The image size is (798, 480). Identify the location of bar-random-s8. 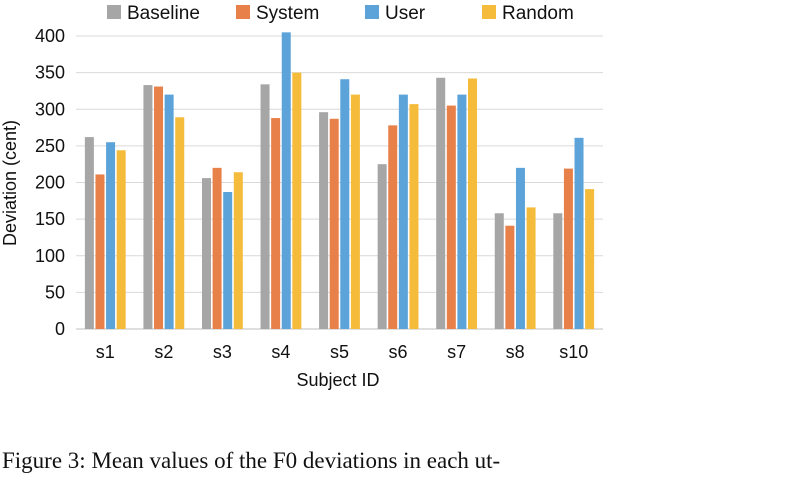
(531, 268).